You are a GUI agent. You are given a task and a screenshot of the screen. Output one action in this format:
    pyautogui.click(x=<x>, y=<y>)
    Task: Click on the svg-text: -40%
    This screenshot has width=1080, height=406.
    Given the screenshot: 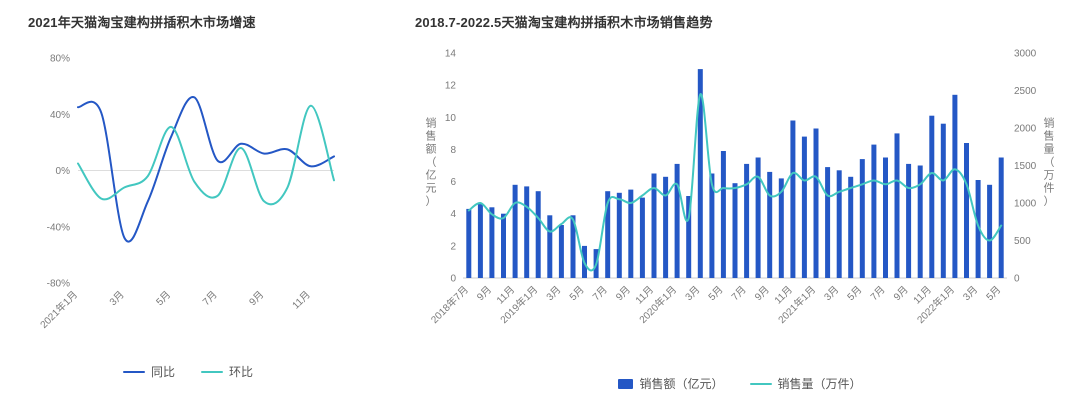 What is the action you would take?
    pyautogui.click(x=58, y=227)
    